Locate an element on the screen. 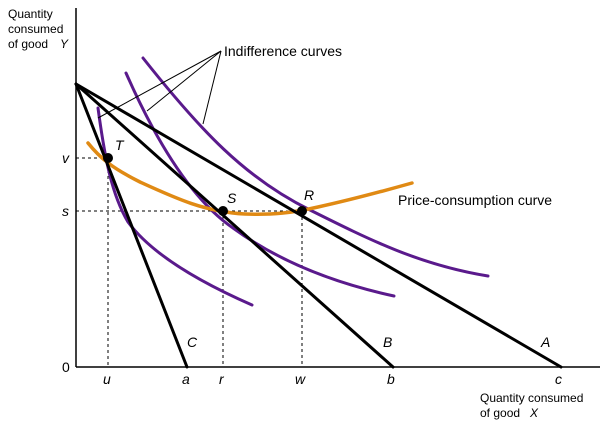 This screenshot has height=424, width=616. x-tick-u: u is located at coordinates (107, 379).